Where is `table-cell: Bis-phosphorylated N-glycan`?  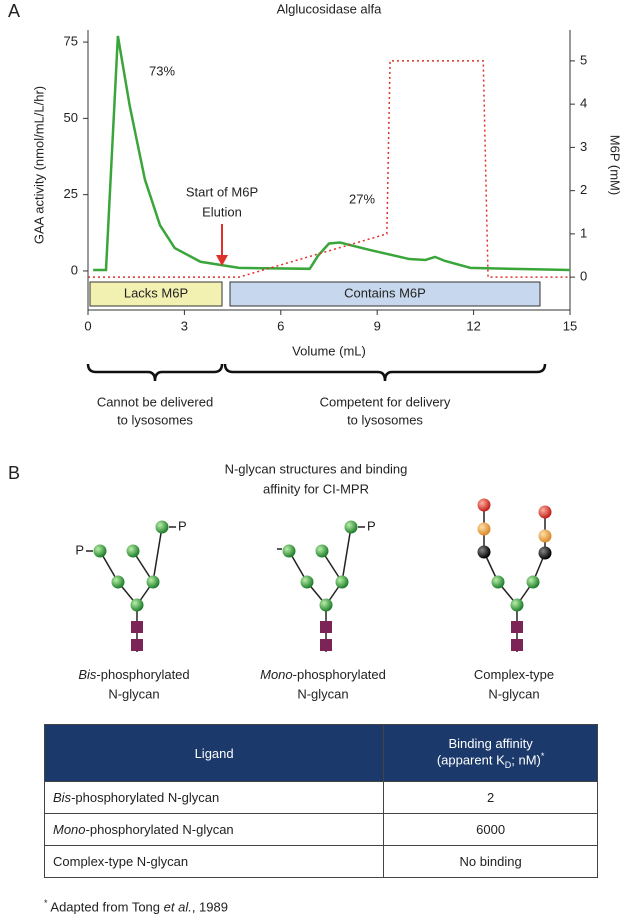 table-cell: Bis-phosphorylated N-glycan is located at coordinates (214, 797).